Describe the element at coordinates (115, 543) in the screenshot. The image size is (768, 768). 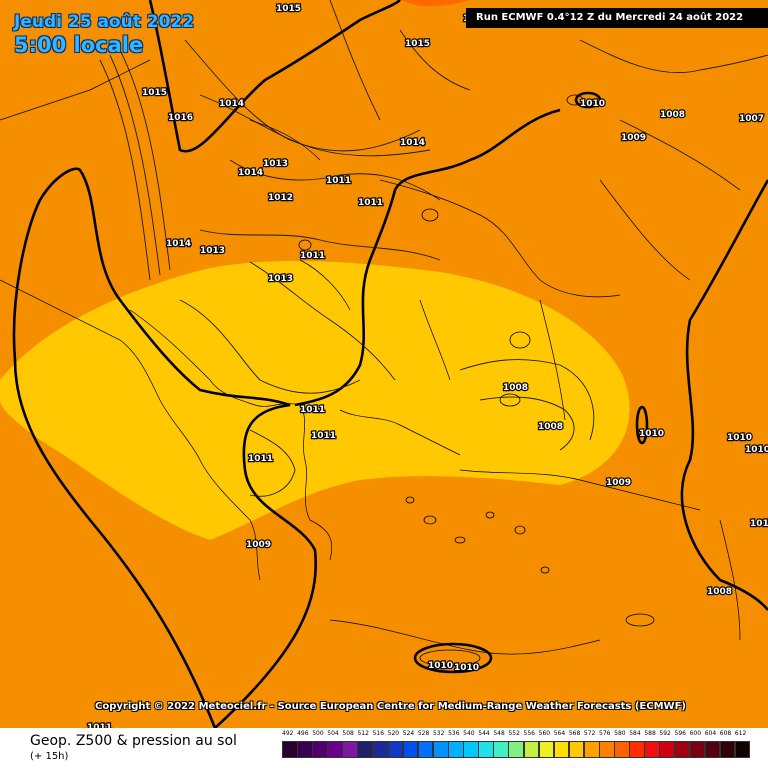
I see `z500-contour-west-lower` at that location.